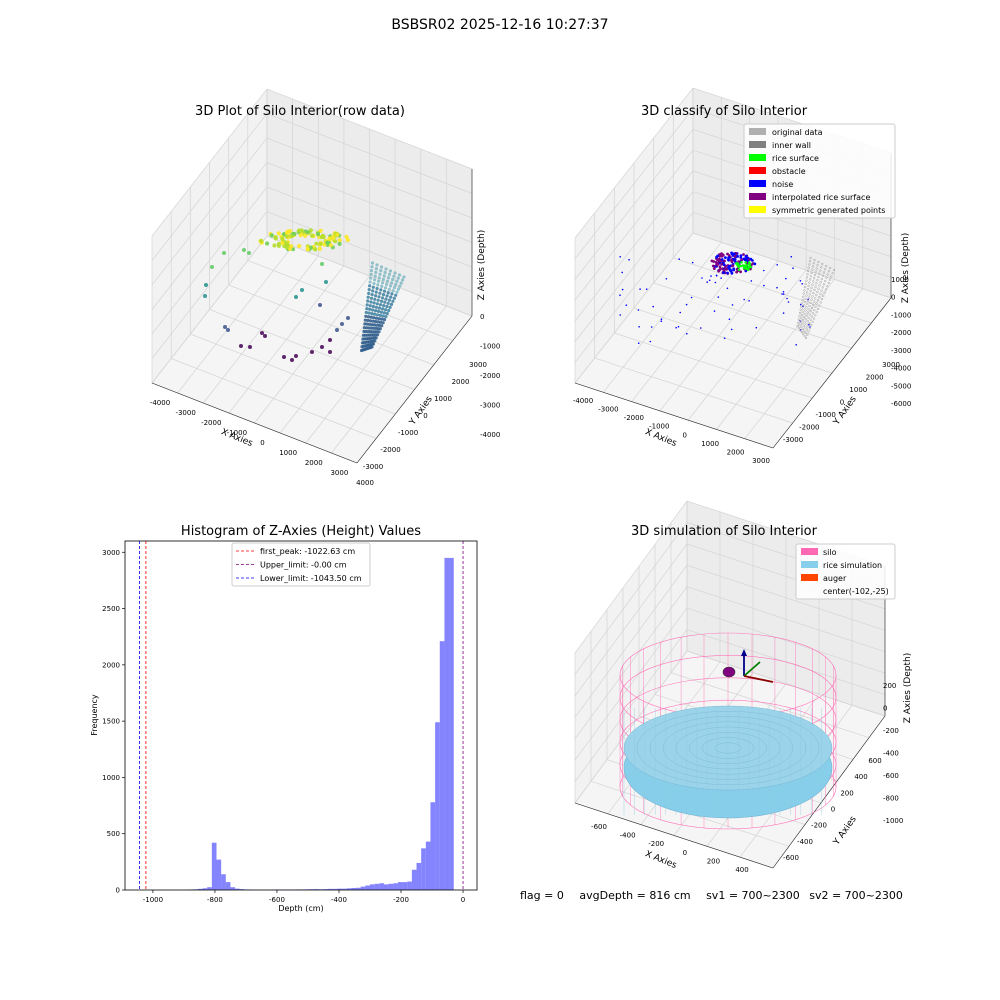 The image size is (1000, 1000). I want to click on histogram-y-tick-label: 2000, so click(111, 665).